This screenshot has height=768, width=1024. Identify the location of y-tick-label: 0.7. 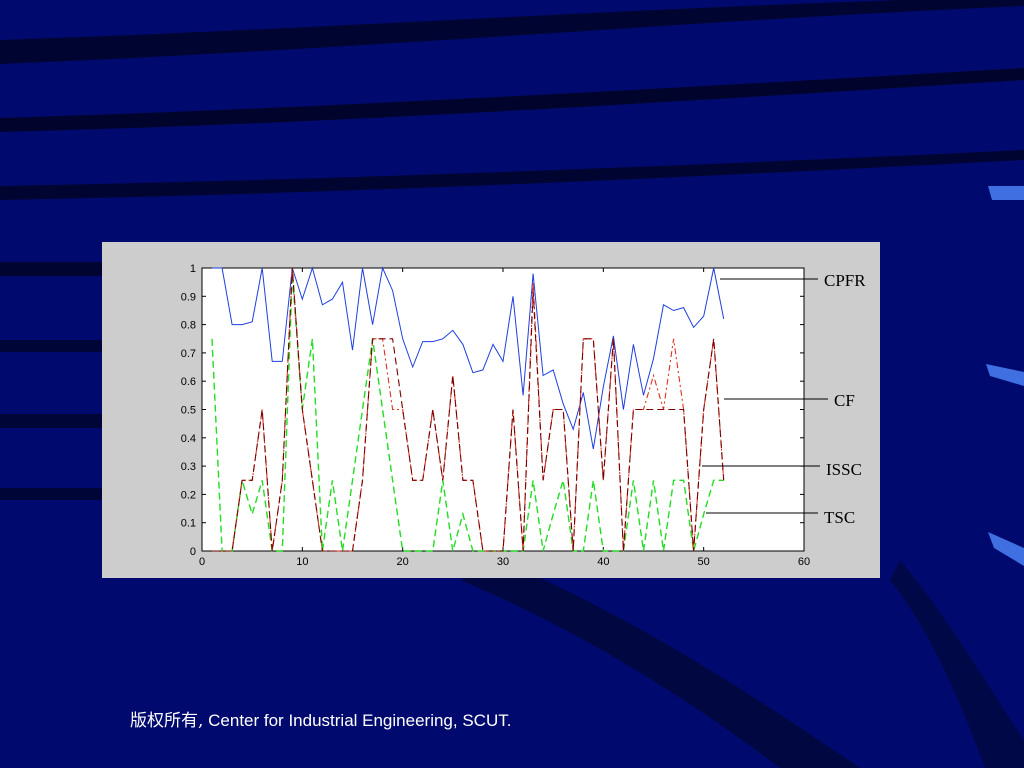
(188, 354).